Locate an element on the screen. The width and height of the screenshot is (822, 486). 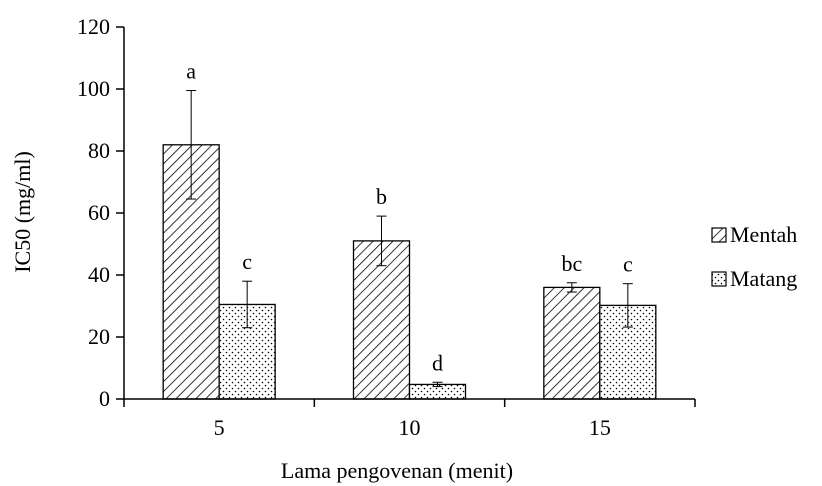
y-tick-label: 120 is located at coordinates (93, 26).